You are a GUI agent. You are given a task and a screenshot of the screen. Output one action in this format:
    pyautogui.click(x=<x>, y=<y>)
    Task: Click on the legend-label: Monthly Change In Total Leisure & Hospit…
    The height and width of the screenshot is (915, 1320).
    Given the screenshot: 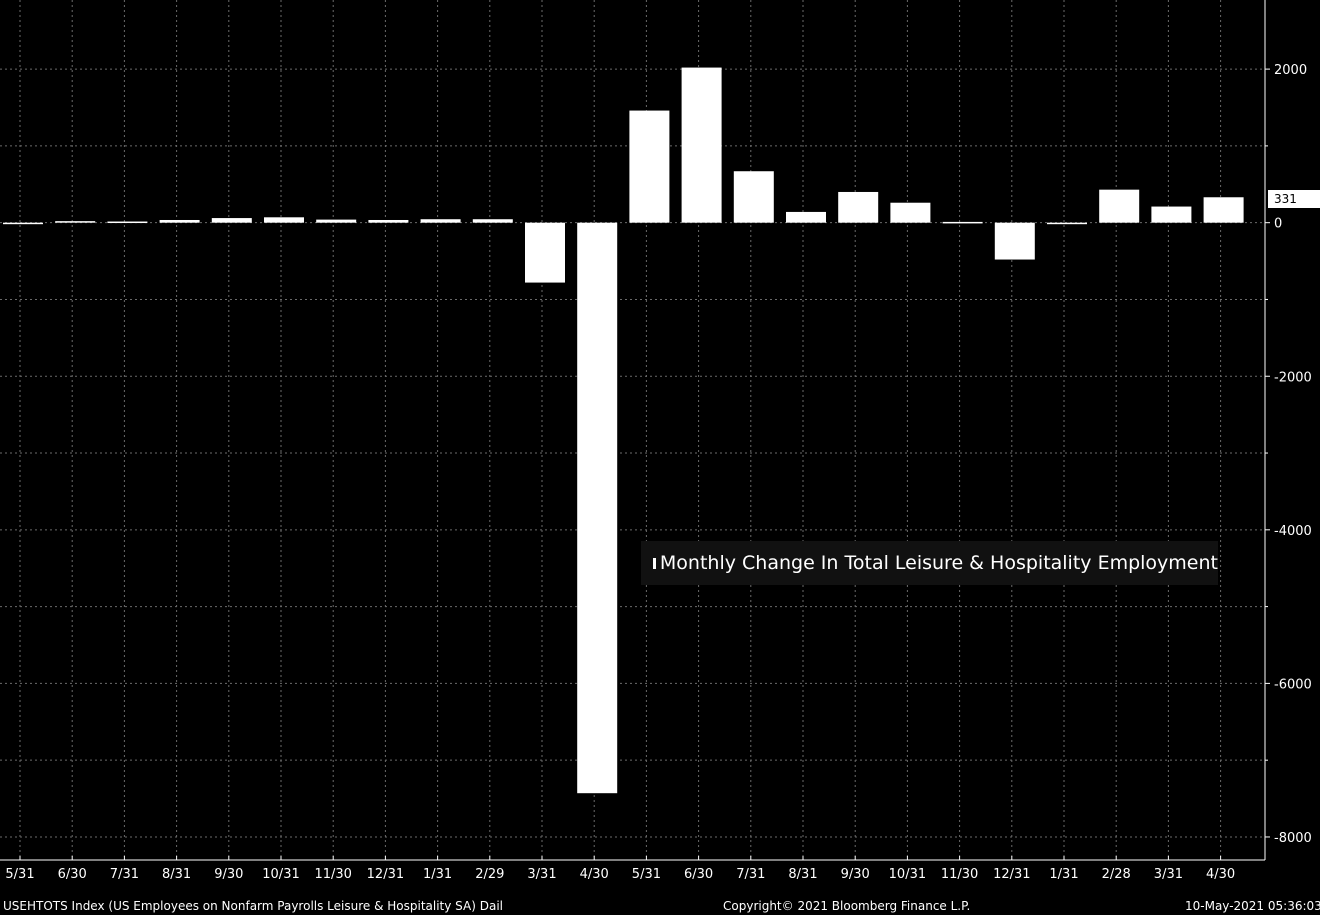 What is the action you would take?
    pyautogui.click(x=938, y=563)
    